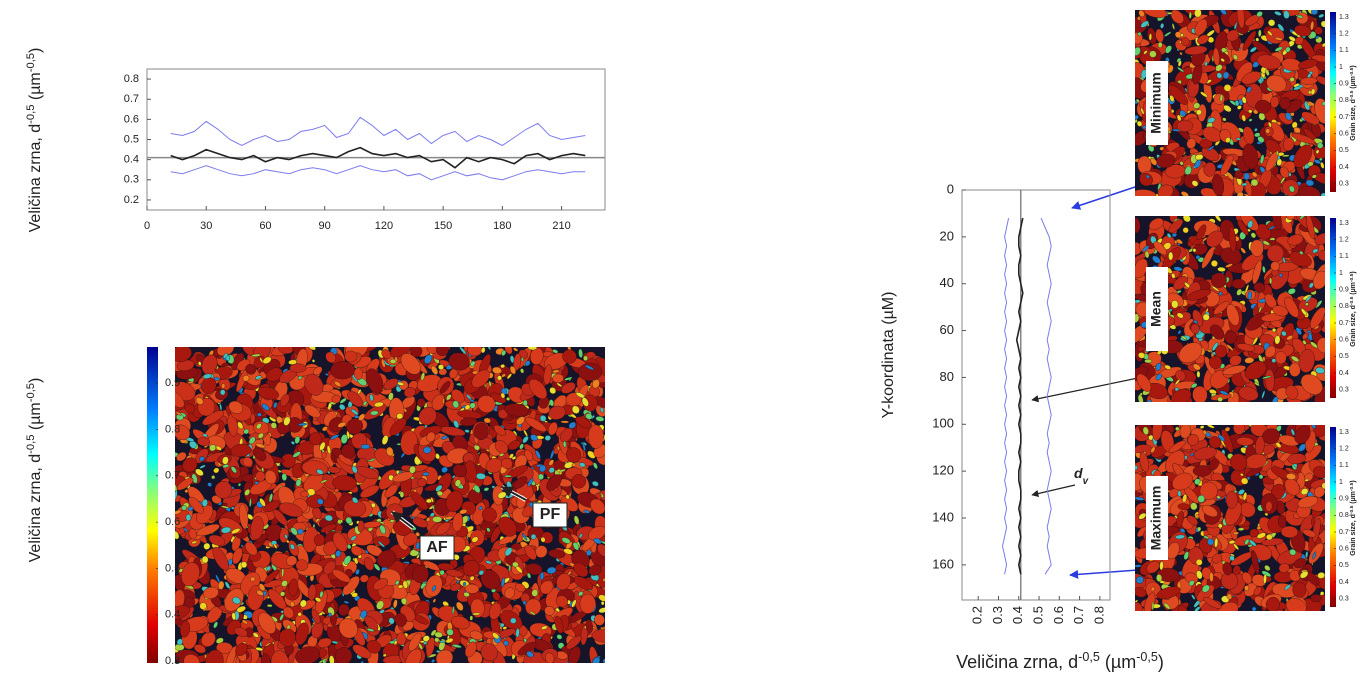  Describe the element at coordinates (1344, 256) in the screenshot. I see `colorbar-tick-label: 1.1` at that location.